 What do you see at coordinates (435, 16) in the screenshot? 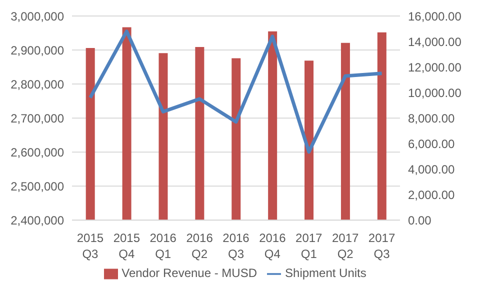
I see `y2-tick-label: 16,000.00` at bounding box center [435, 16].